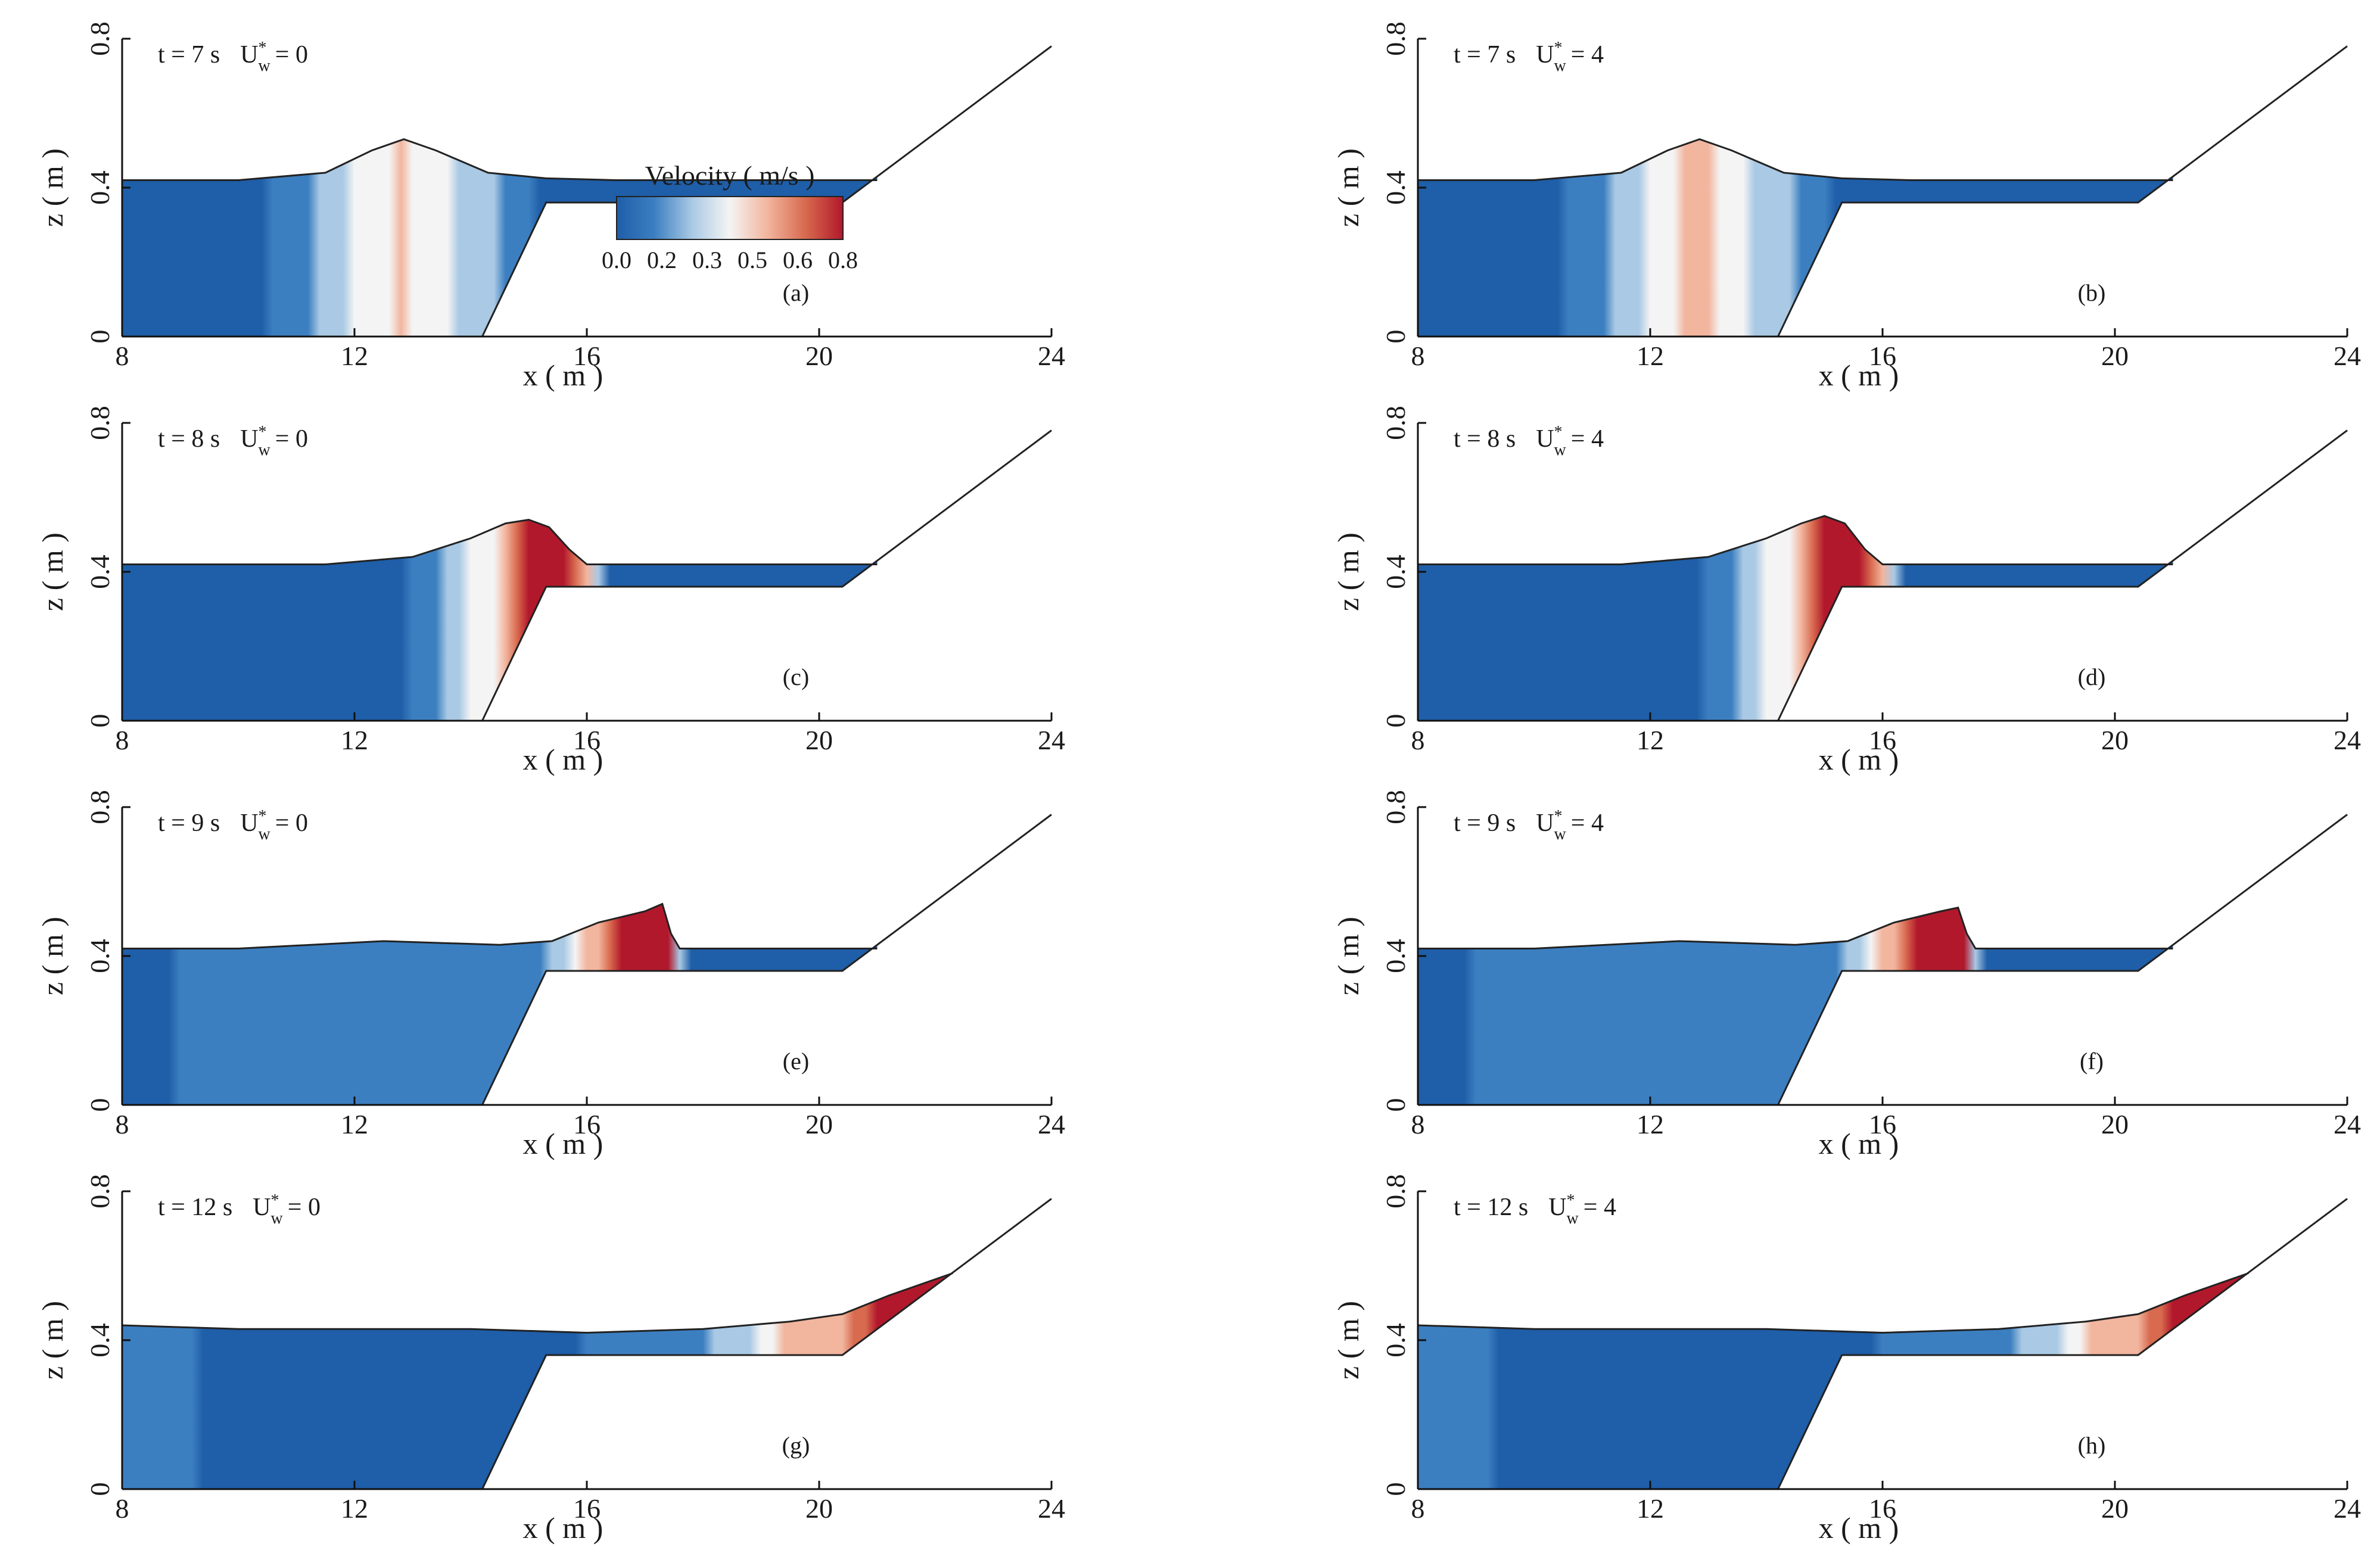 This screenshot has height=1557, width=2380. Describe the element at coordinates (2092, 292) in the screenshot. I see `panel-tag: (b)` at that location.